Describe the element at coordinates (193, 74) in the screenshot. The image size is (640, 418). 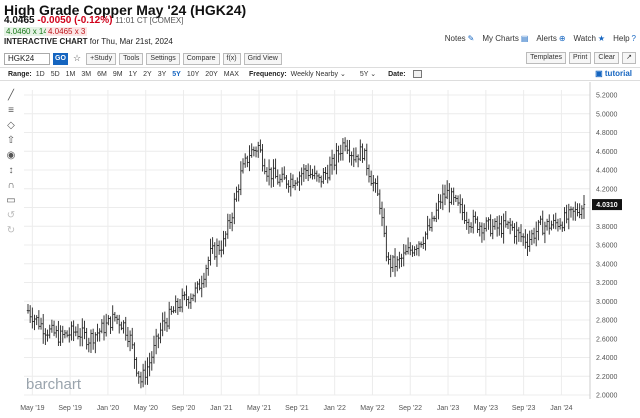
I see `range-10y: 10Y` at that location.